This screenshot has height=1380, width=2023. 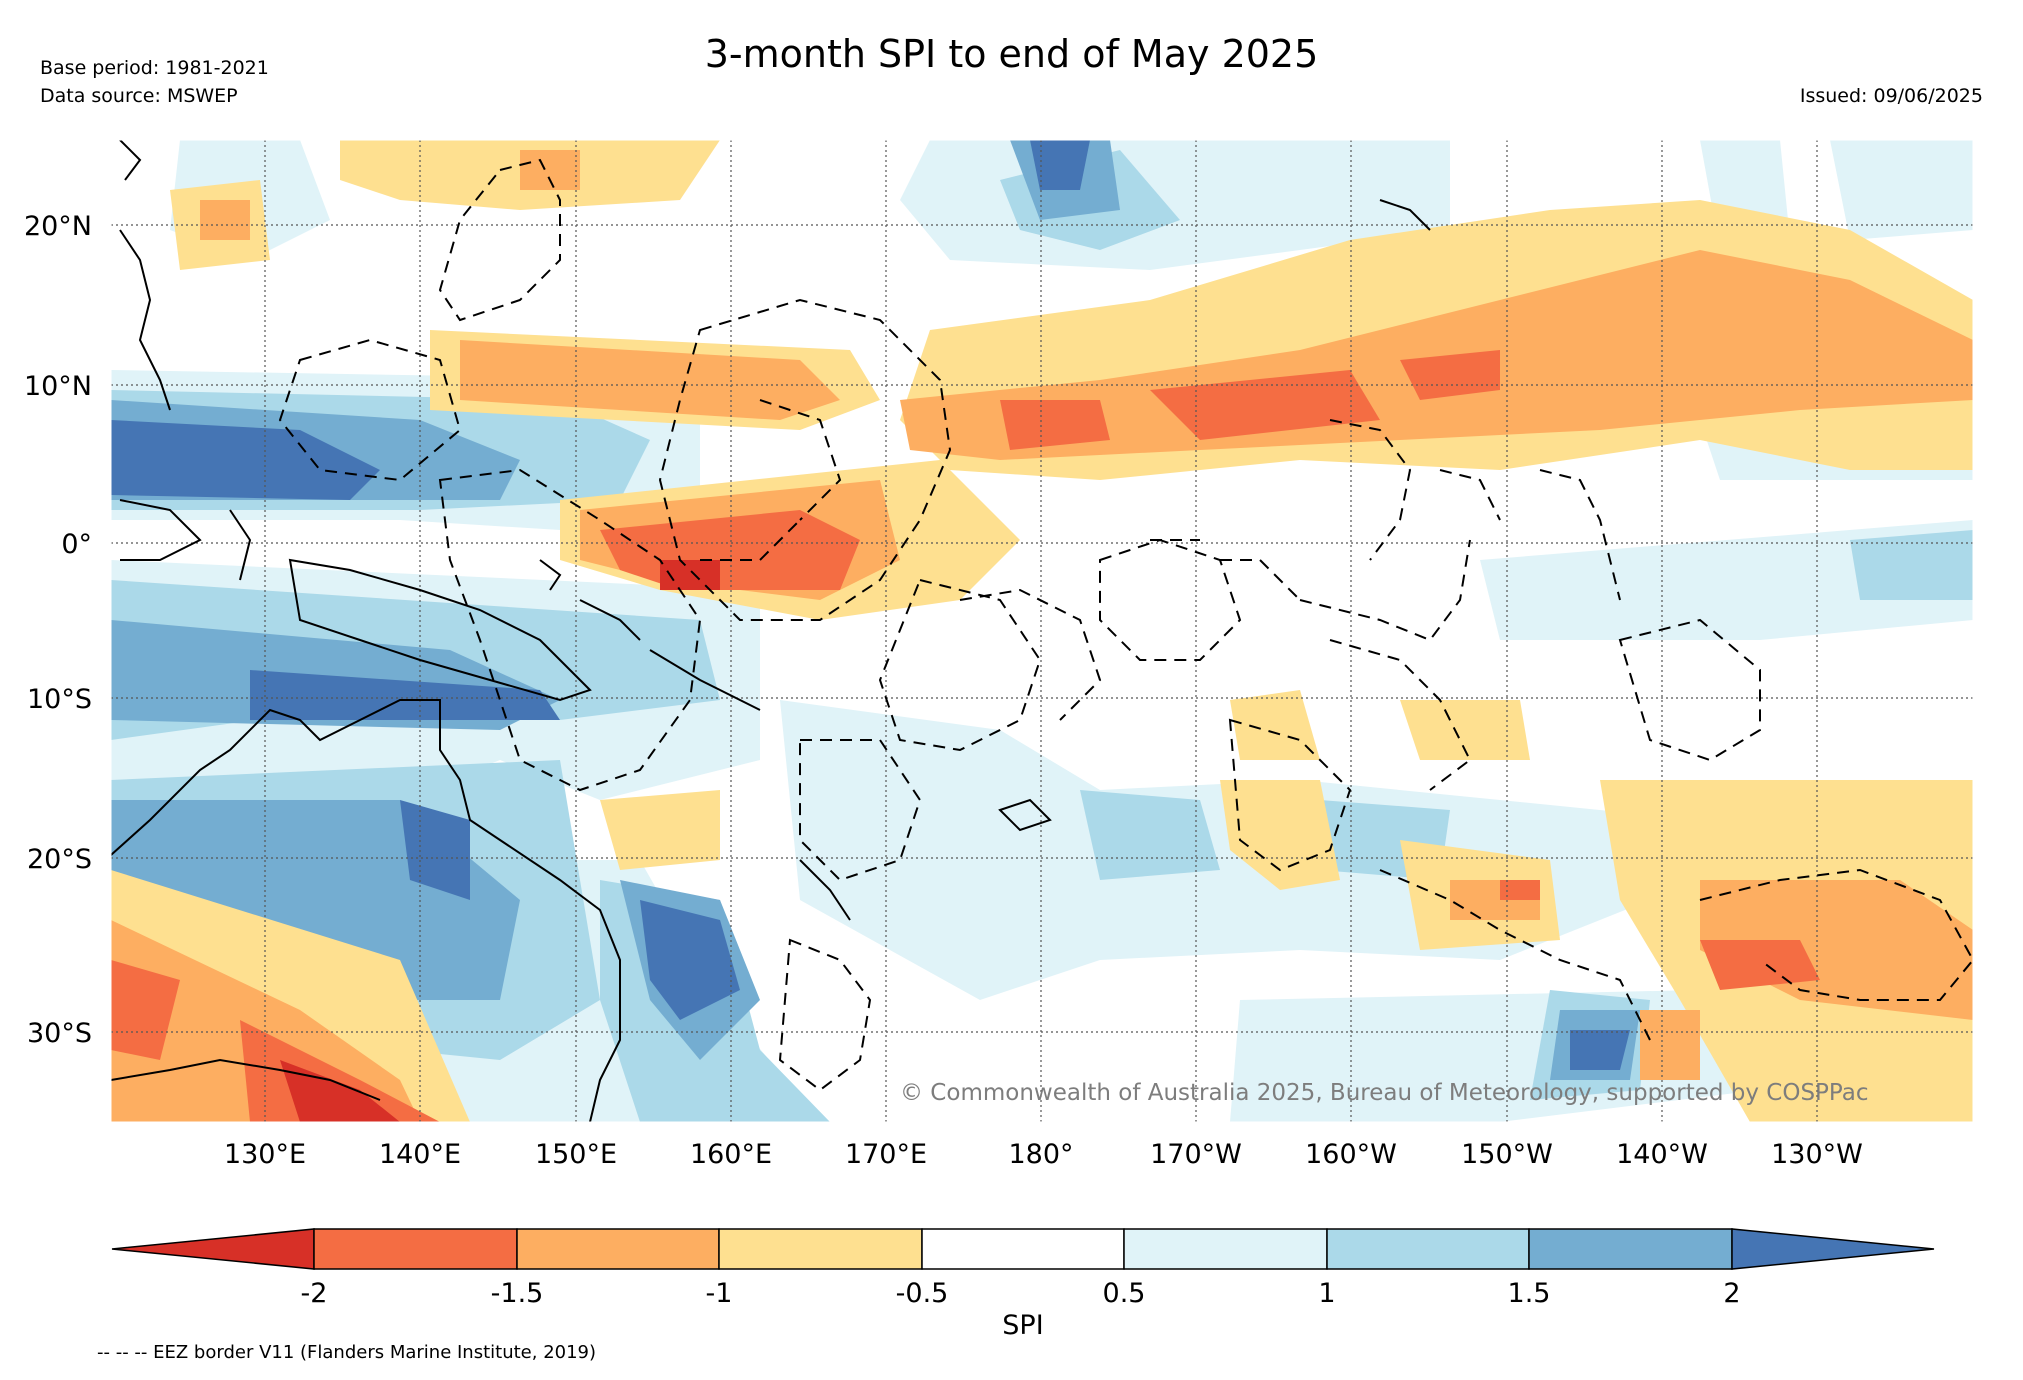 What do you see at coordinates (59, 699) in the screenshot?
I see `lat-label-10s: 10°S` at bounding box center [59, 699].